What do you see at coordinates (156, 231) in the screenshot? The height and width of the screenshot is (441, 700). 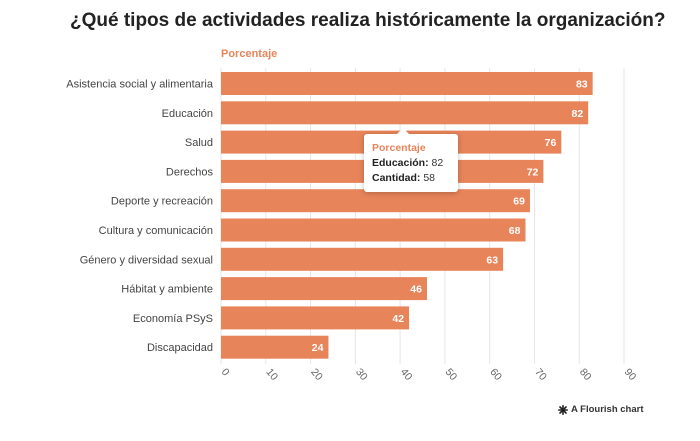 I see `category-label: Cultura y comunicación` at bounding box center [156, 231].